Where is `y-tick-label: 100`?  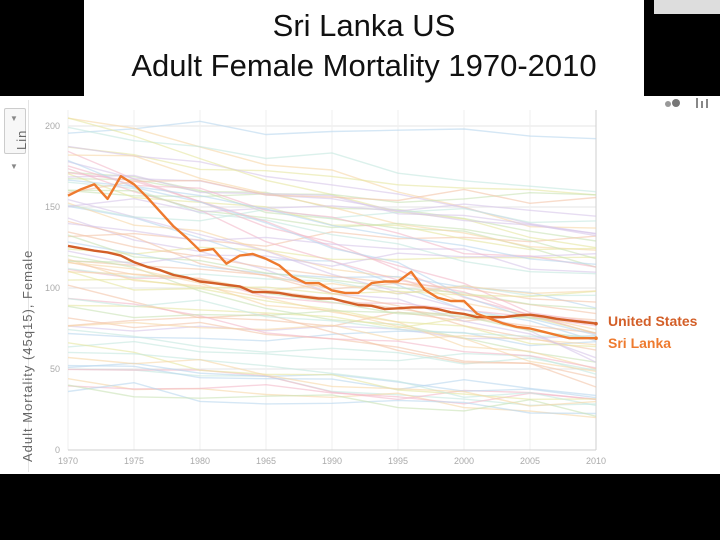
y-tick-label: 100 is located at coordinates (52, 288).